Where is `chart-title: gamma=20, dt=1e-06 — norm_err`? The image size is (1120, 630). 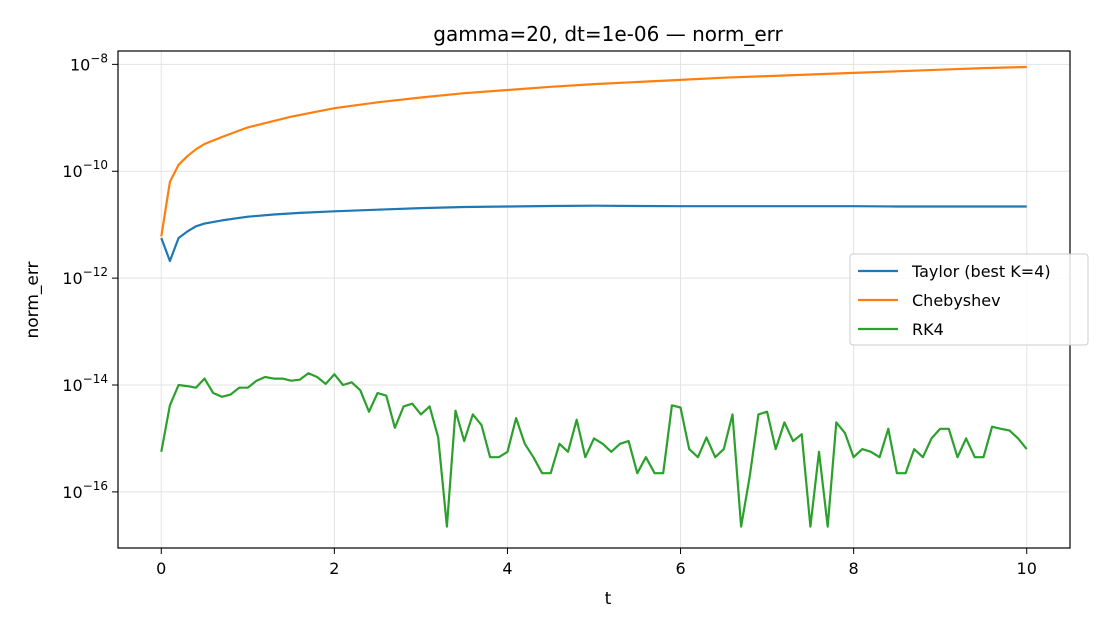
chart-title: gamma=20, dt=1e-06 — norm_err is located at coordinates (608, 34).